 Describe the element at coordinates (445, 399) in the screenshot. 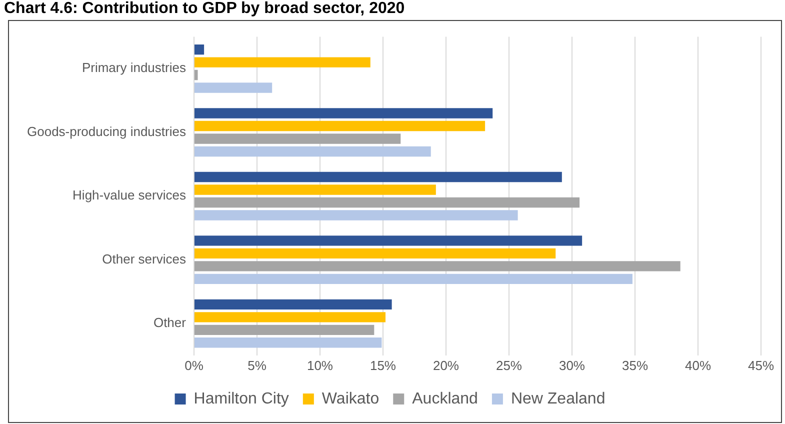

I see `legend-label: Auckland` at that location.